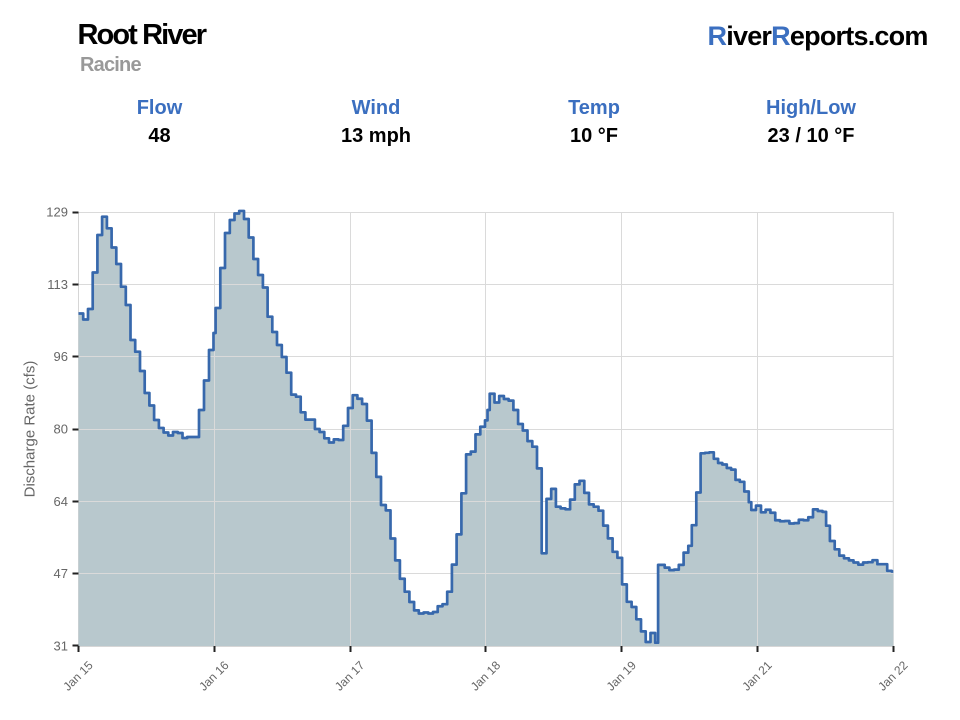 This screenshot has height=720, width=960. Describe the element at coordinates (61, 646) in the screenshot. I see `svg-text: 31` at that location.